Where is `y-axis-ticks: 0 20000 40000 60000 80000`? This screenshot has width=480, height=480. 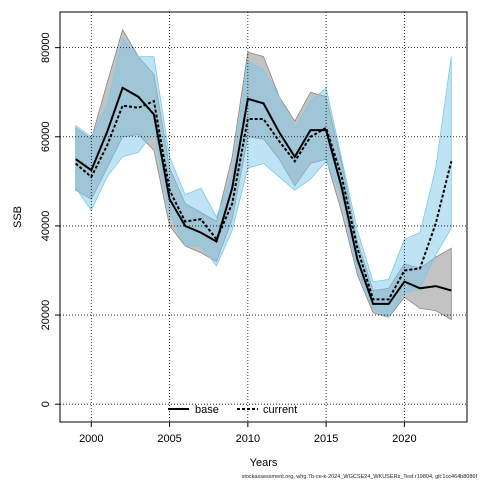
y-axis-ticks: 0 20000 40000 60000 80000 is located at coordinates (50, 219).